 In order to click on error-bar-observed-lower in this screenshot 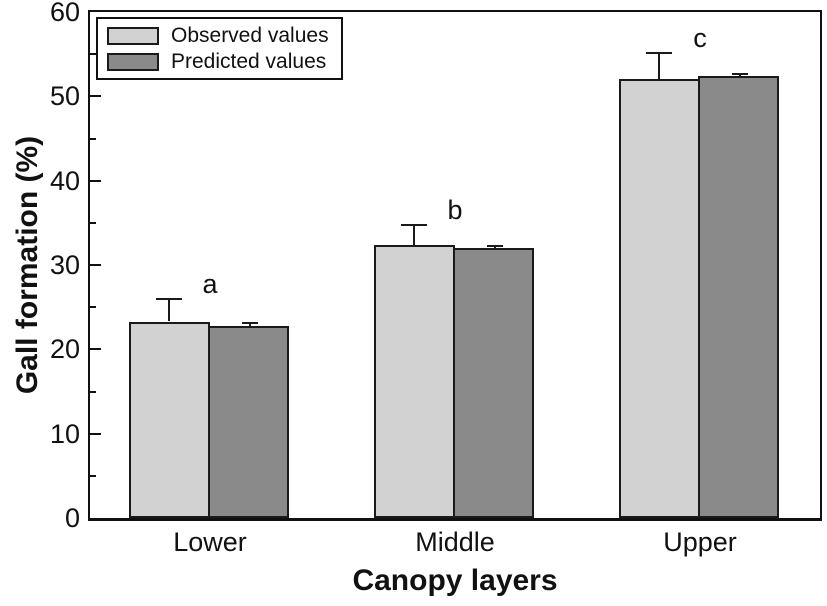, I will do `click(169, 310)`.